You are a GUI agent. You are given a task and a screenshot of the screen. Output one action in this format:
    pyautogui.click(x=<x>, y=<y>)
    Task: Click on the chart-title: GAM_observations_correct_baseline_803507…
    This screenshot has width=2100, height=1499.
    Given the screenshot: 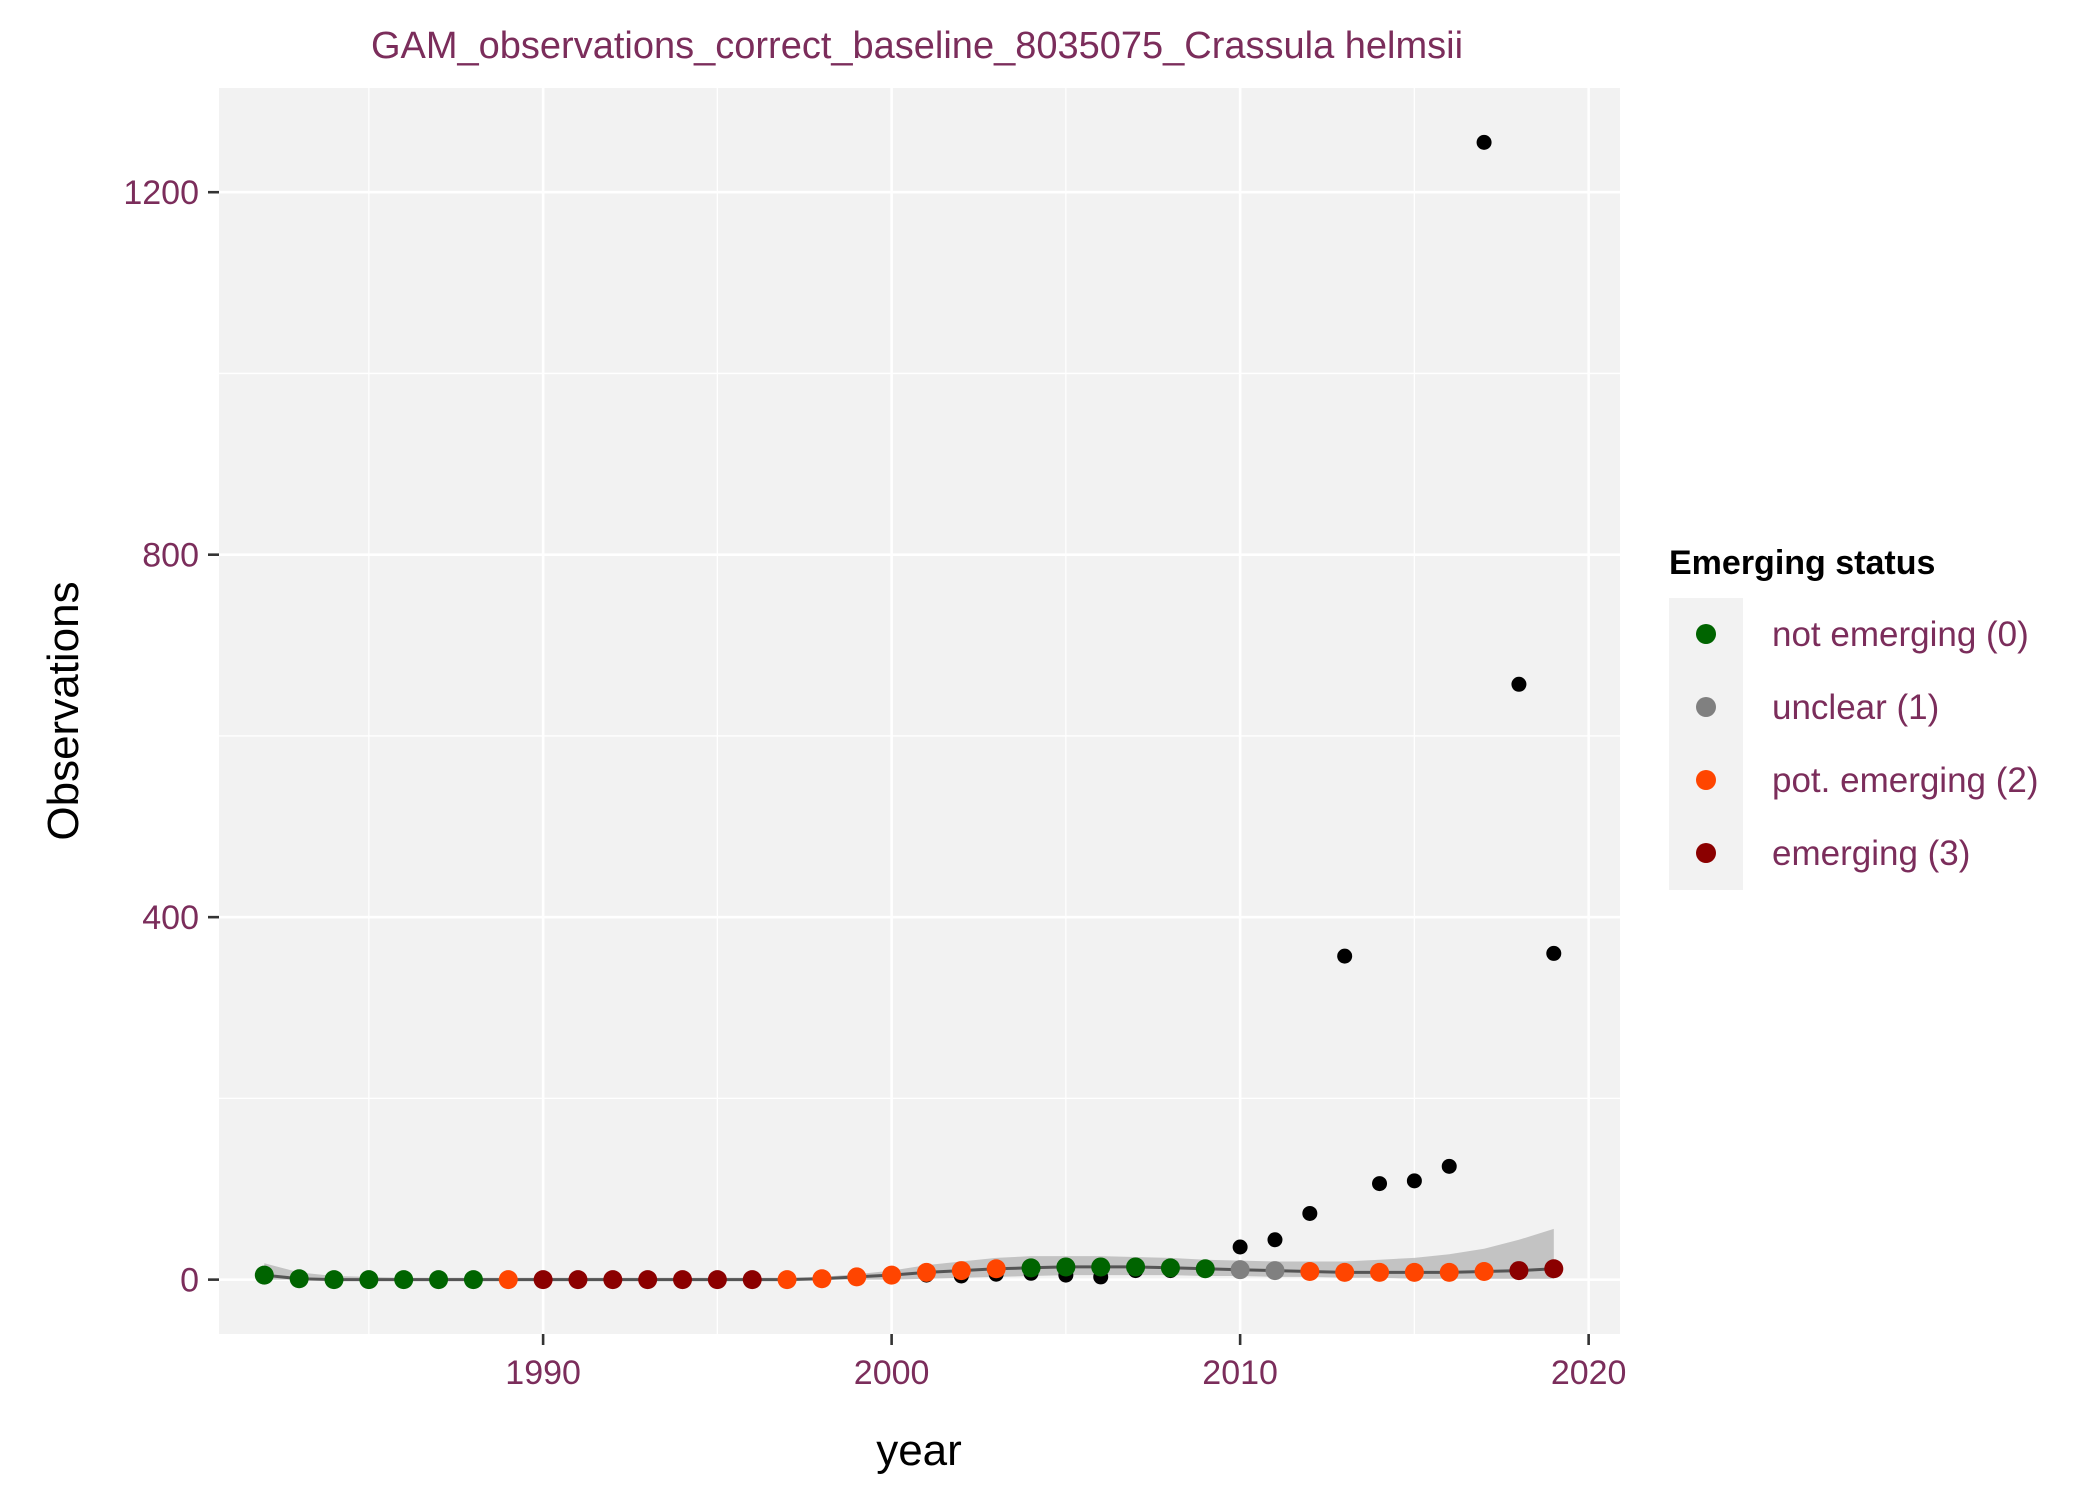 What is the action you would take?
    pyautogui.click(x=917, y=46)
    